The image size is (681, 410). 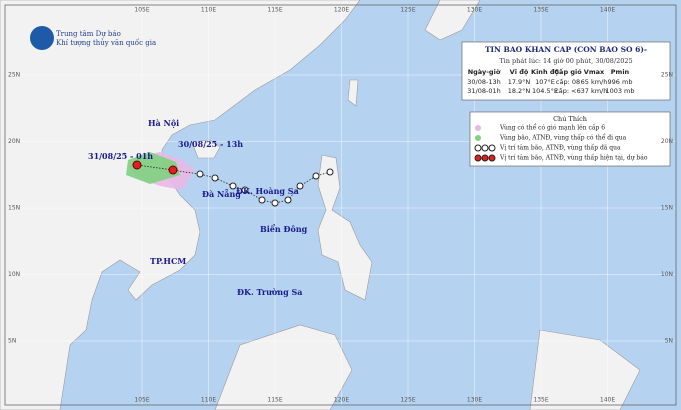 I want to click on org-name: Trung tâm Dự báo, so click(x=88, y=34).